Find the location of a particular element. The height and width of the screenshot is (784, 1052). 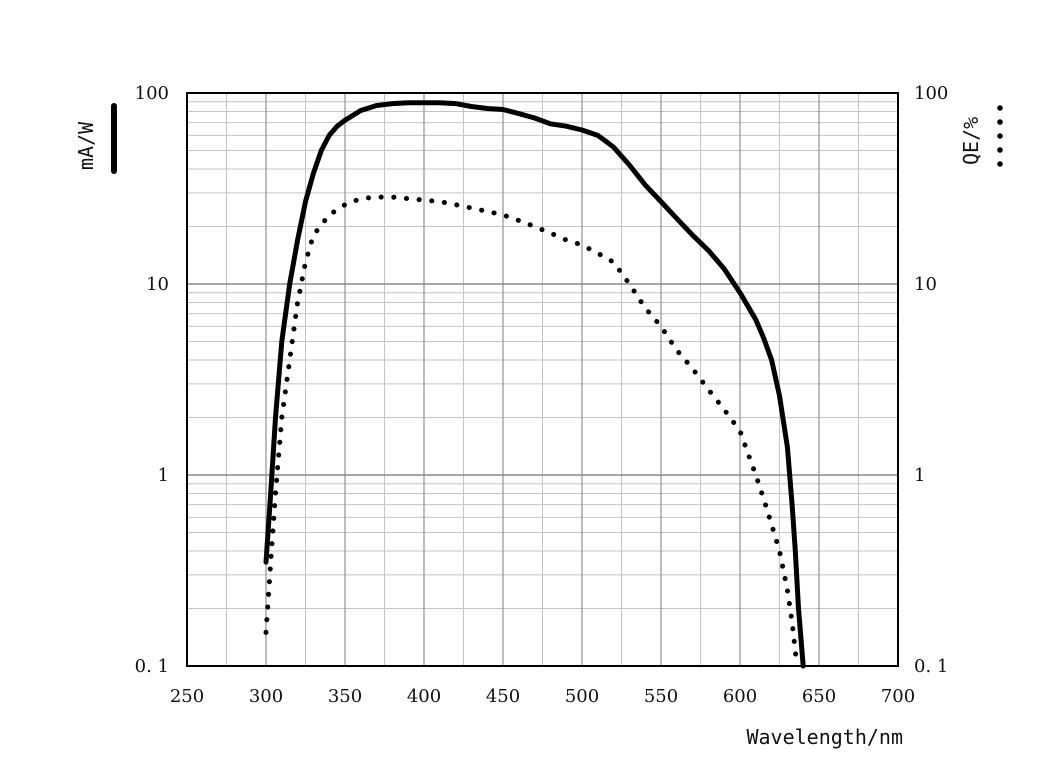

left-y-tick-labels: 0. 1 1 10 100 is located at coordinates (152, 380).